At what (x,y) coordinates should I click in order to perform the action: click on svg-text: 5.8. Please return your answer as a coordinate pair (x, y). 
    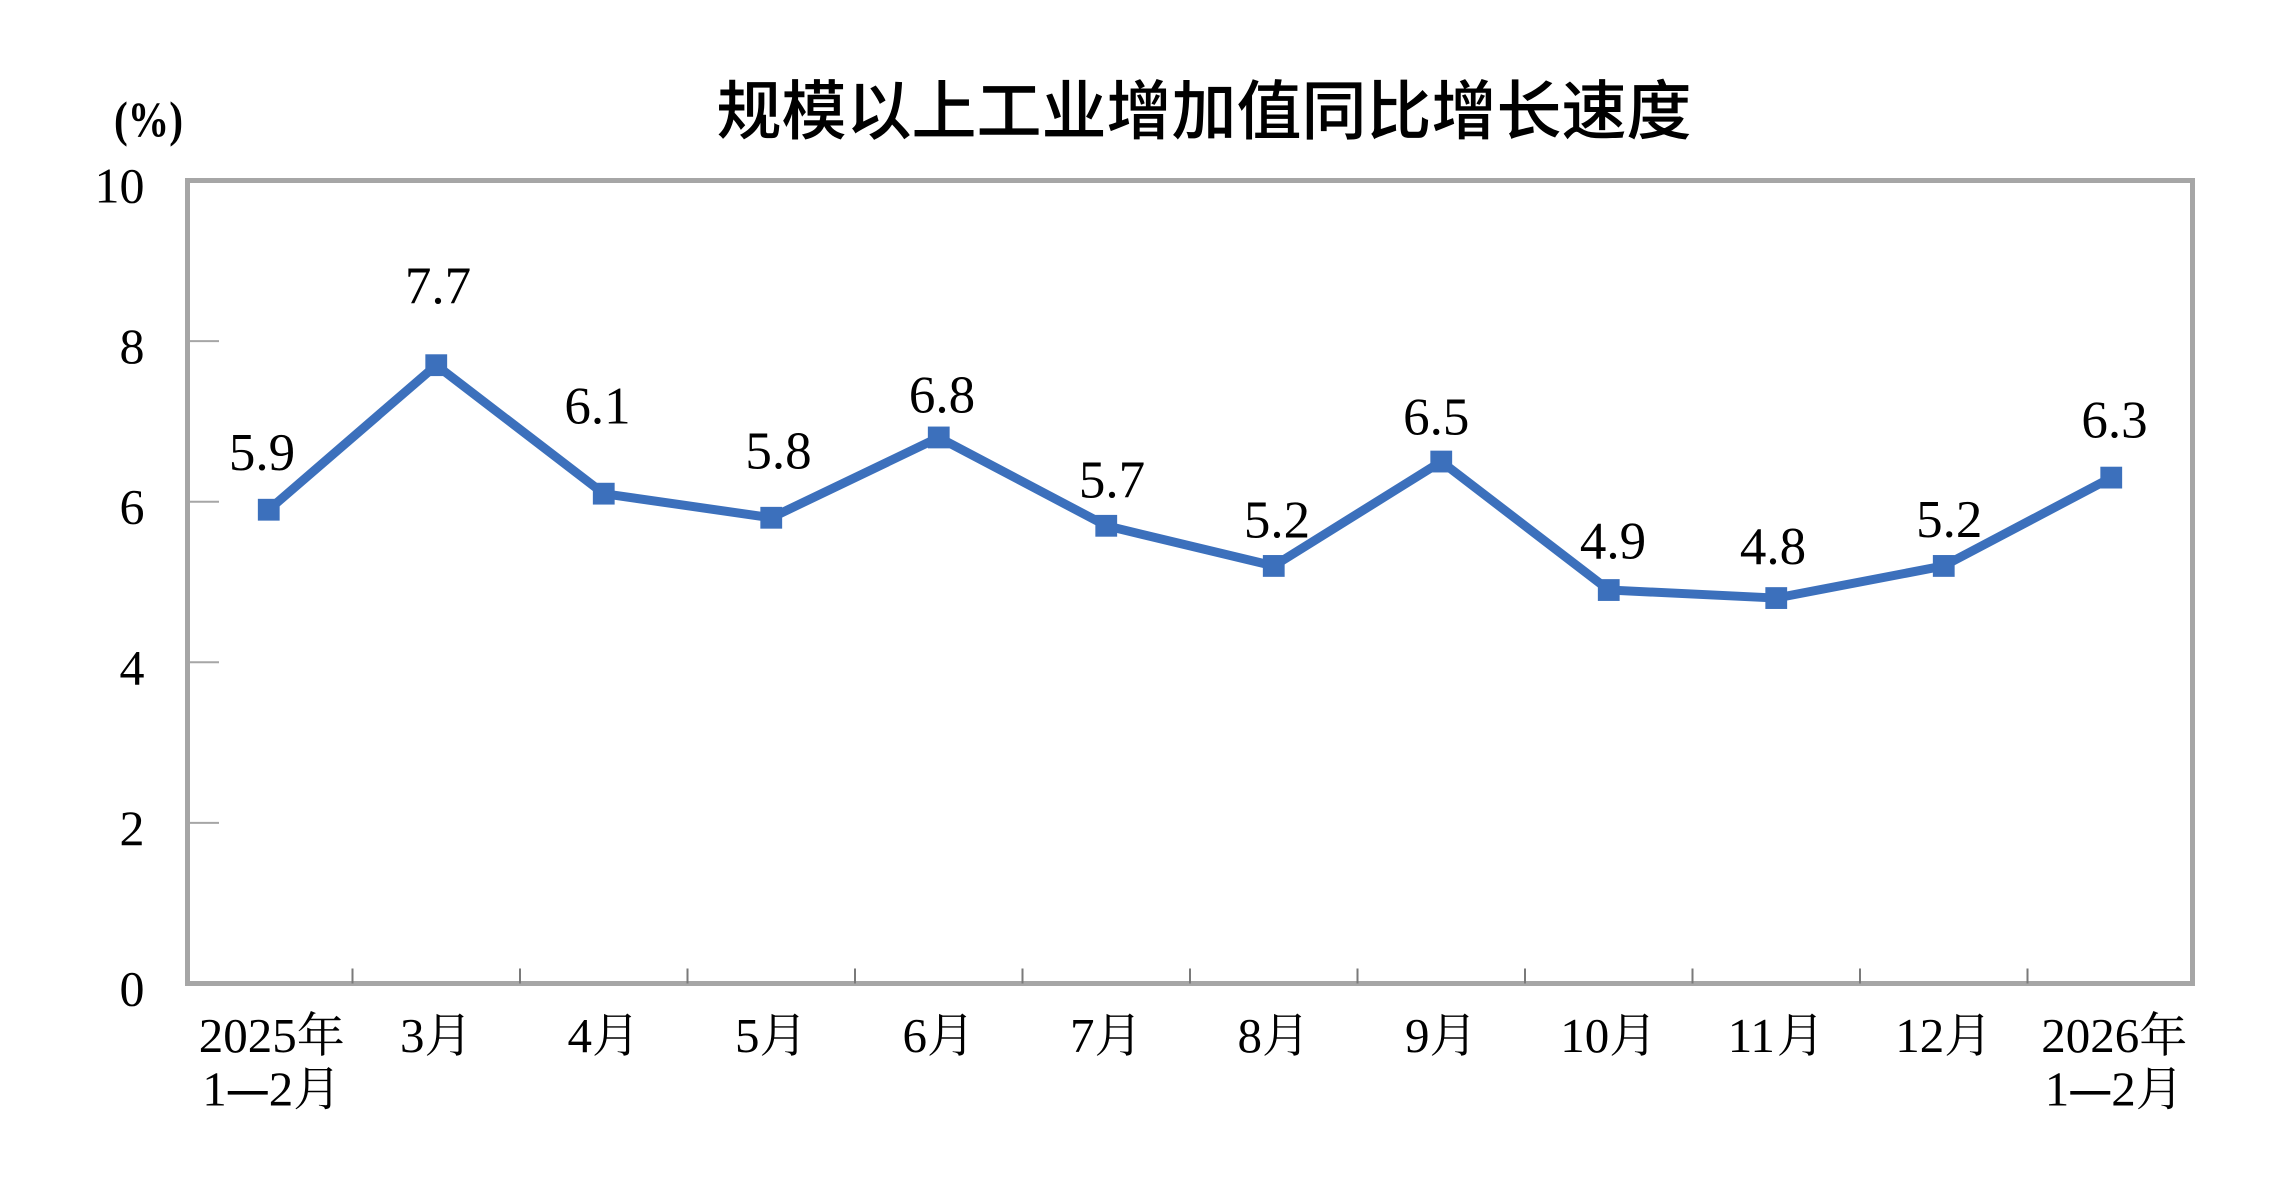
    Looking at the image, I should click on (778, 451).